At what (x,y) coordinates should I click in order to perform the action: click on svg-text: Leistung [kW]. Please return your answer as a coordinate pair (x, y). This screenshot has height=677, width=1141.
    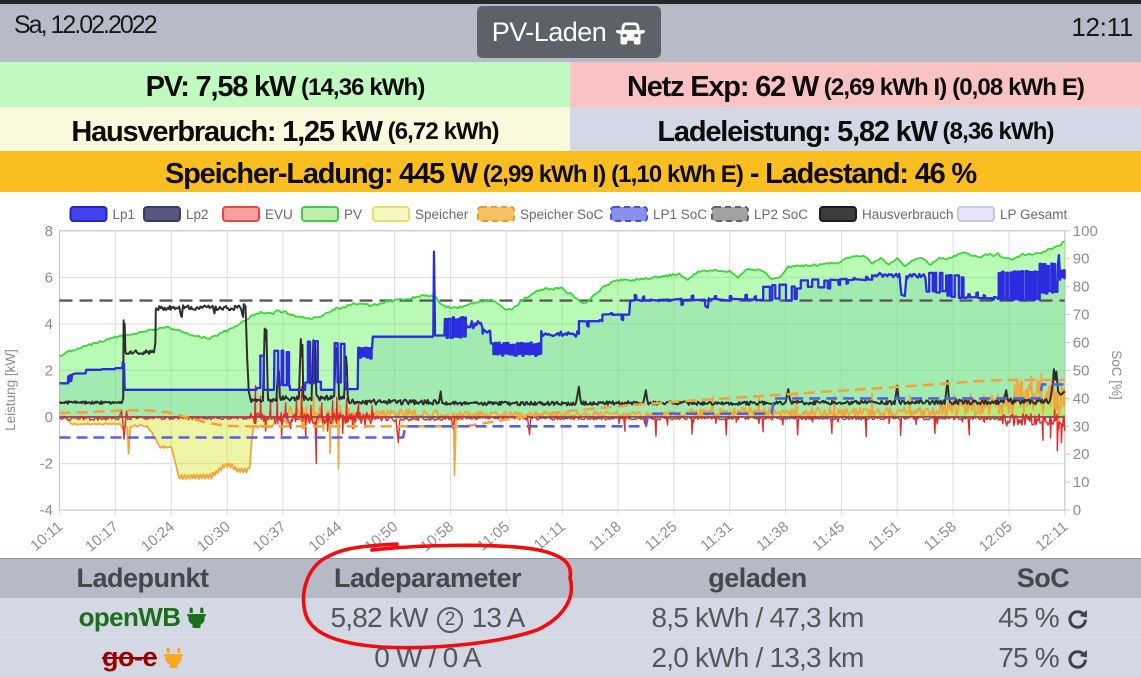
    Looking at the image, I should click on (10, 390).